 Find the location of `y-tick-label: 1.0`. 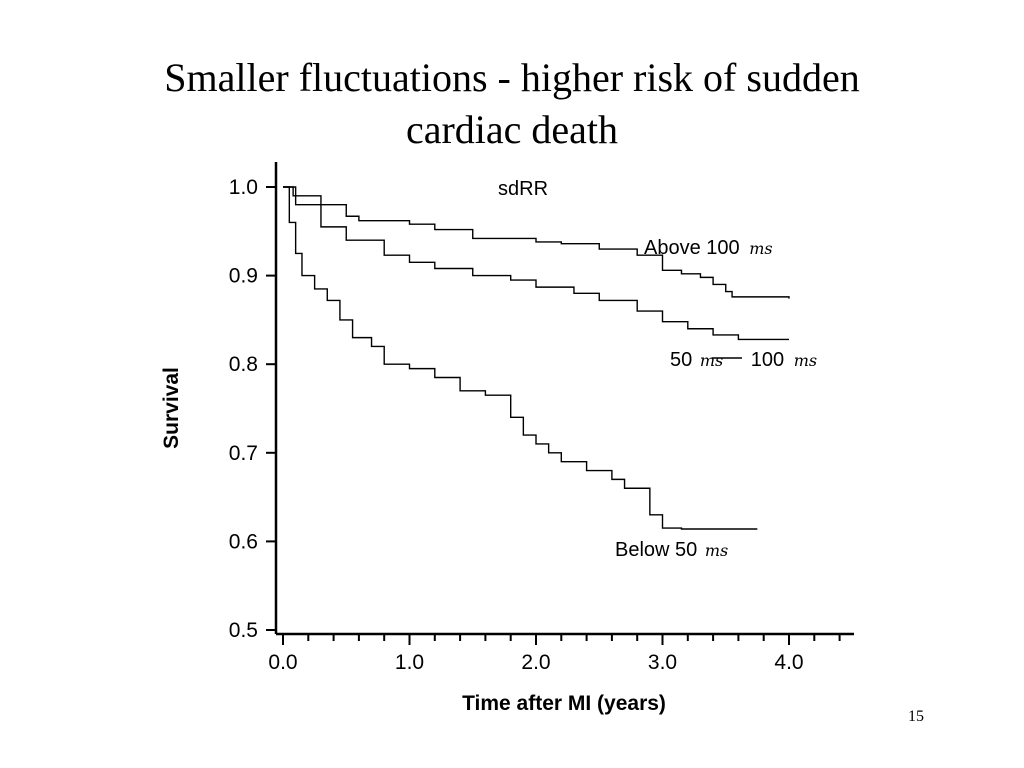

y-tick-label: 1.0 is located at coordinates (243, 187).